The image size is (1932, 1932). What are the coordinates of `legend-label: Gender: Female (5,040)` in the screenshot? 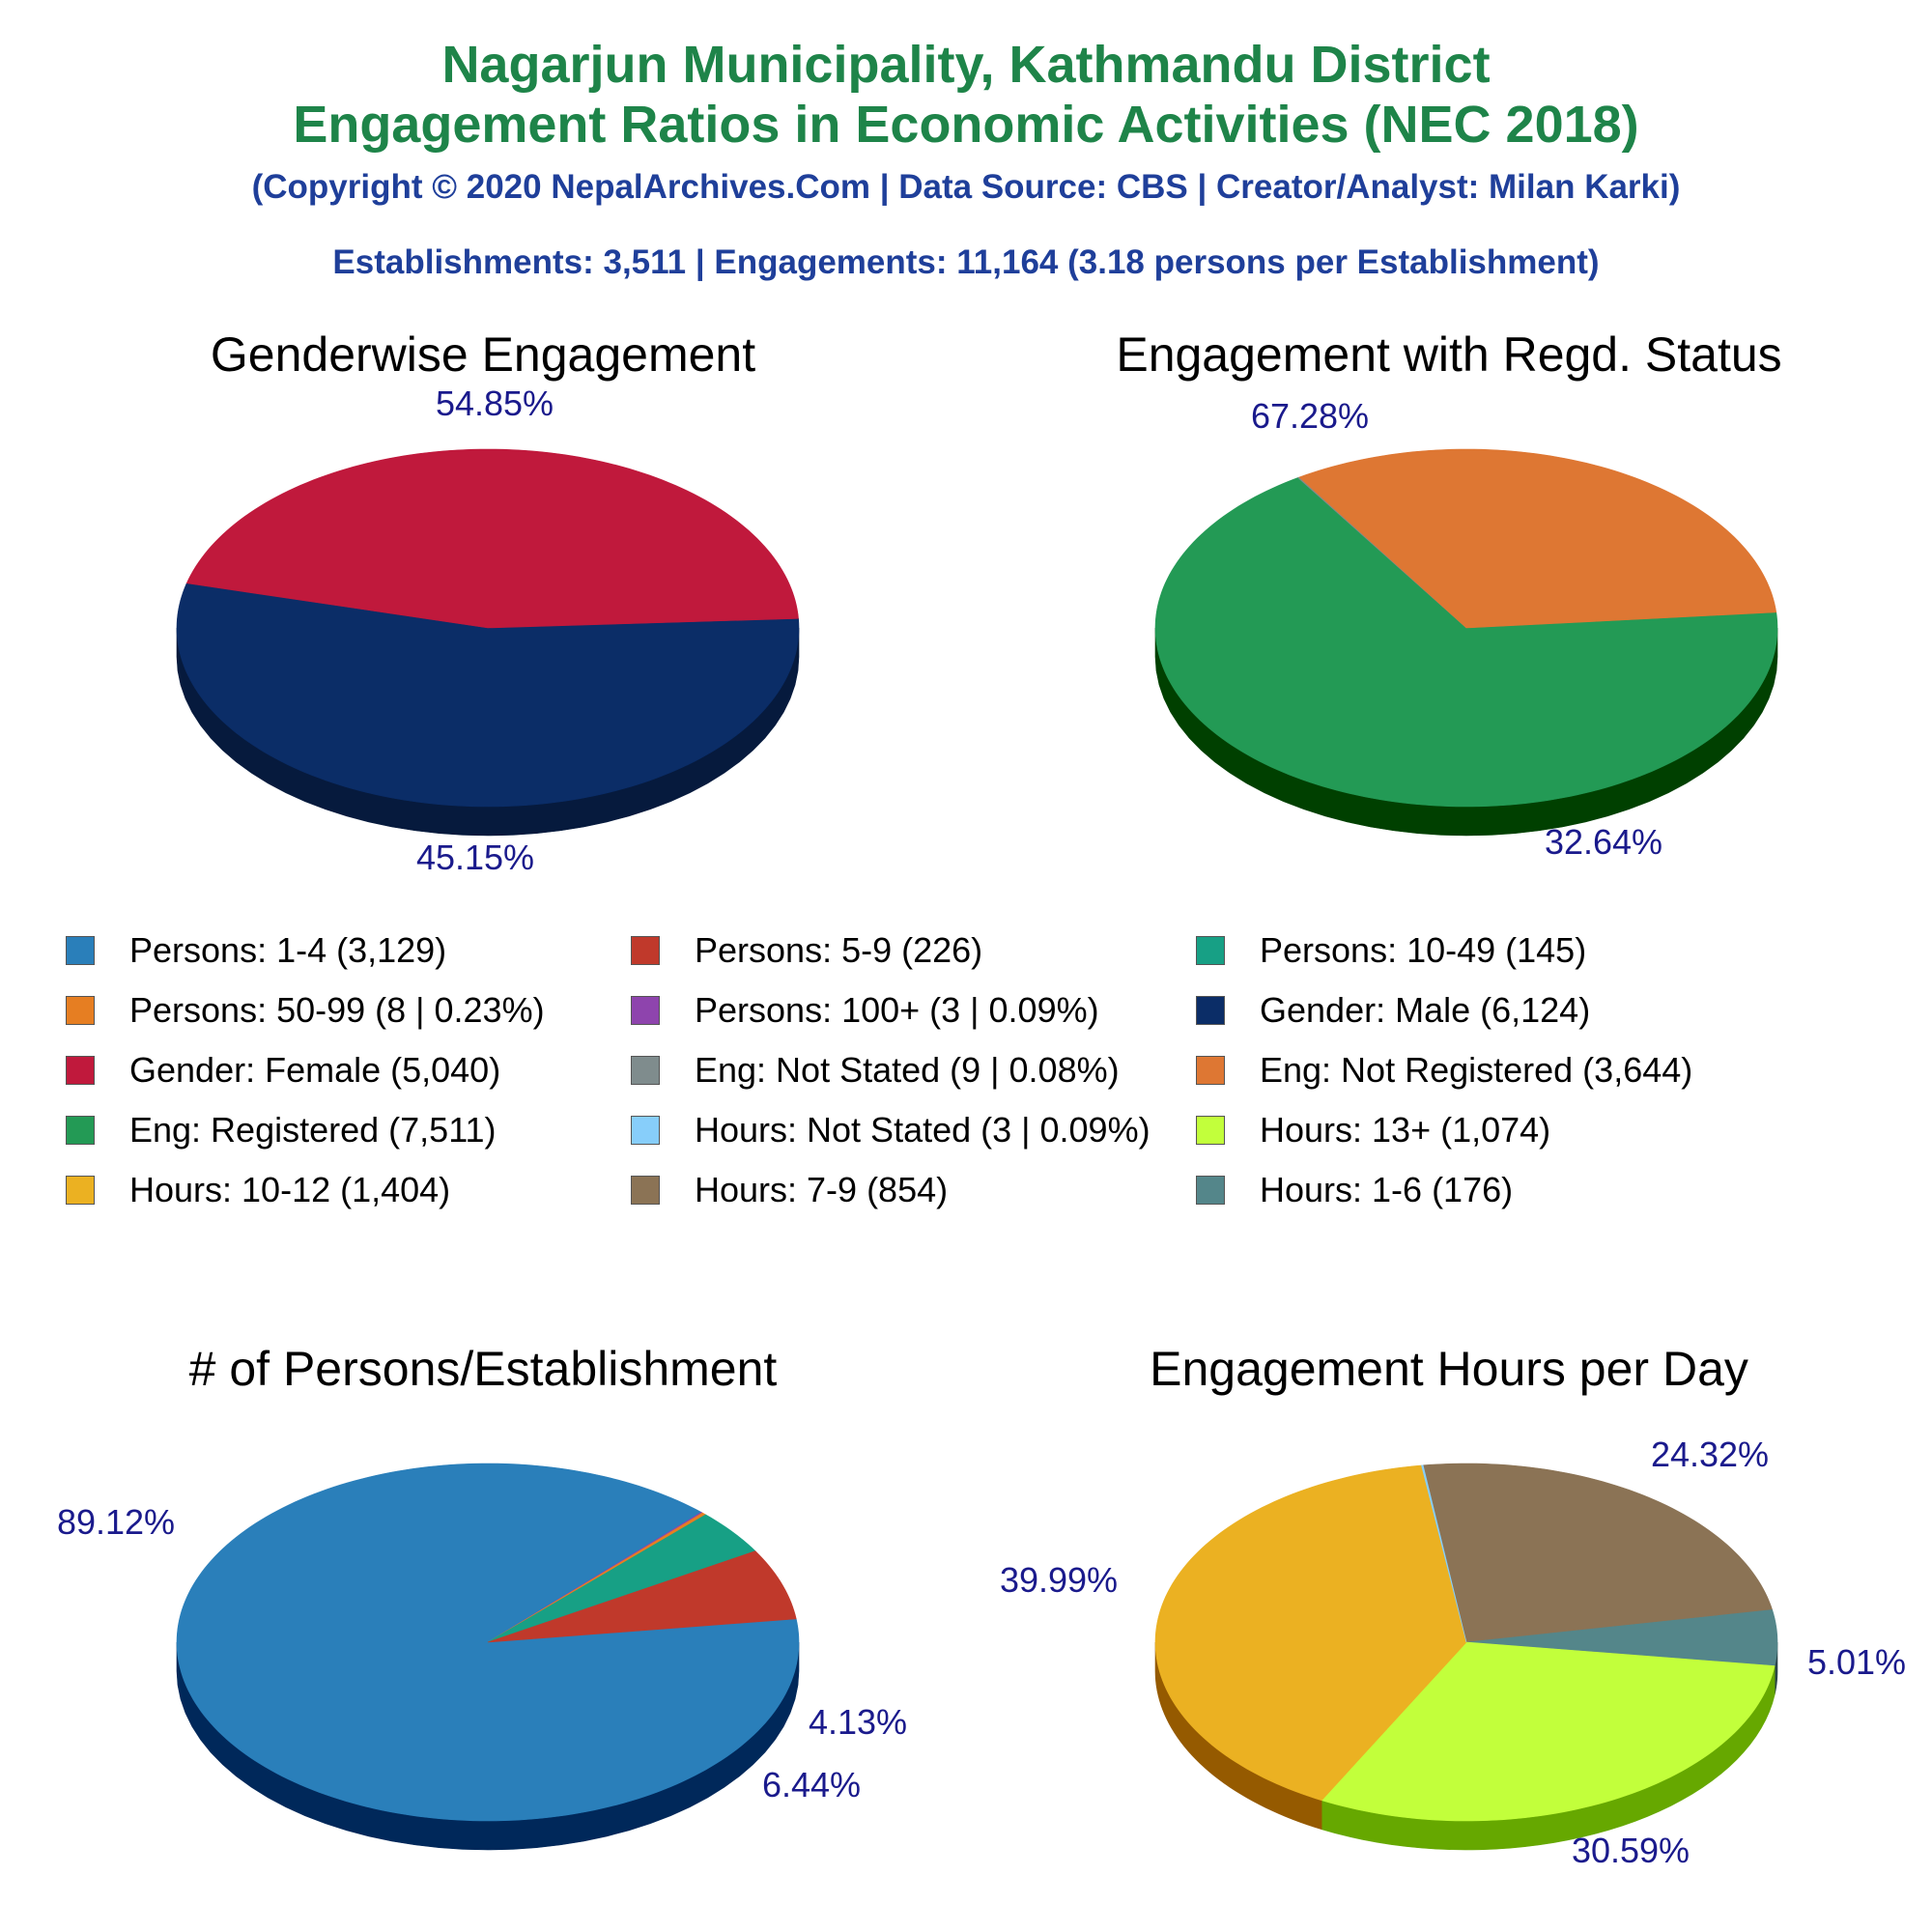 It's located at (315, 1070).